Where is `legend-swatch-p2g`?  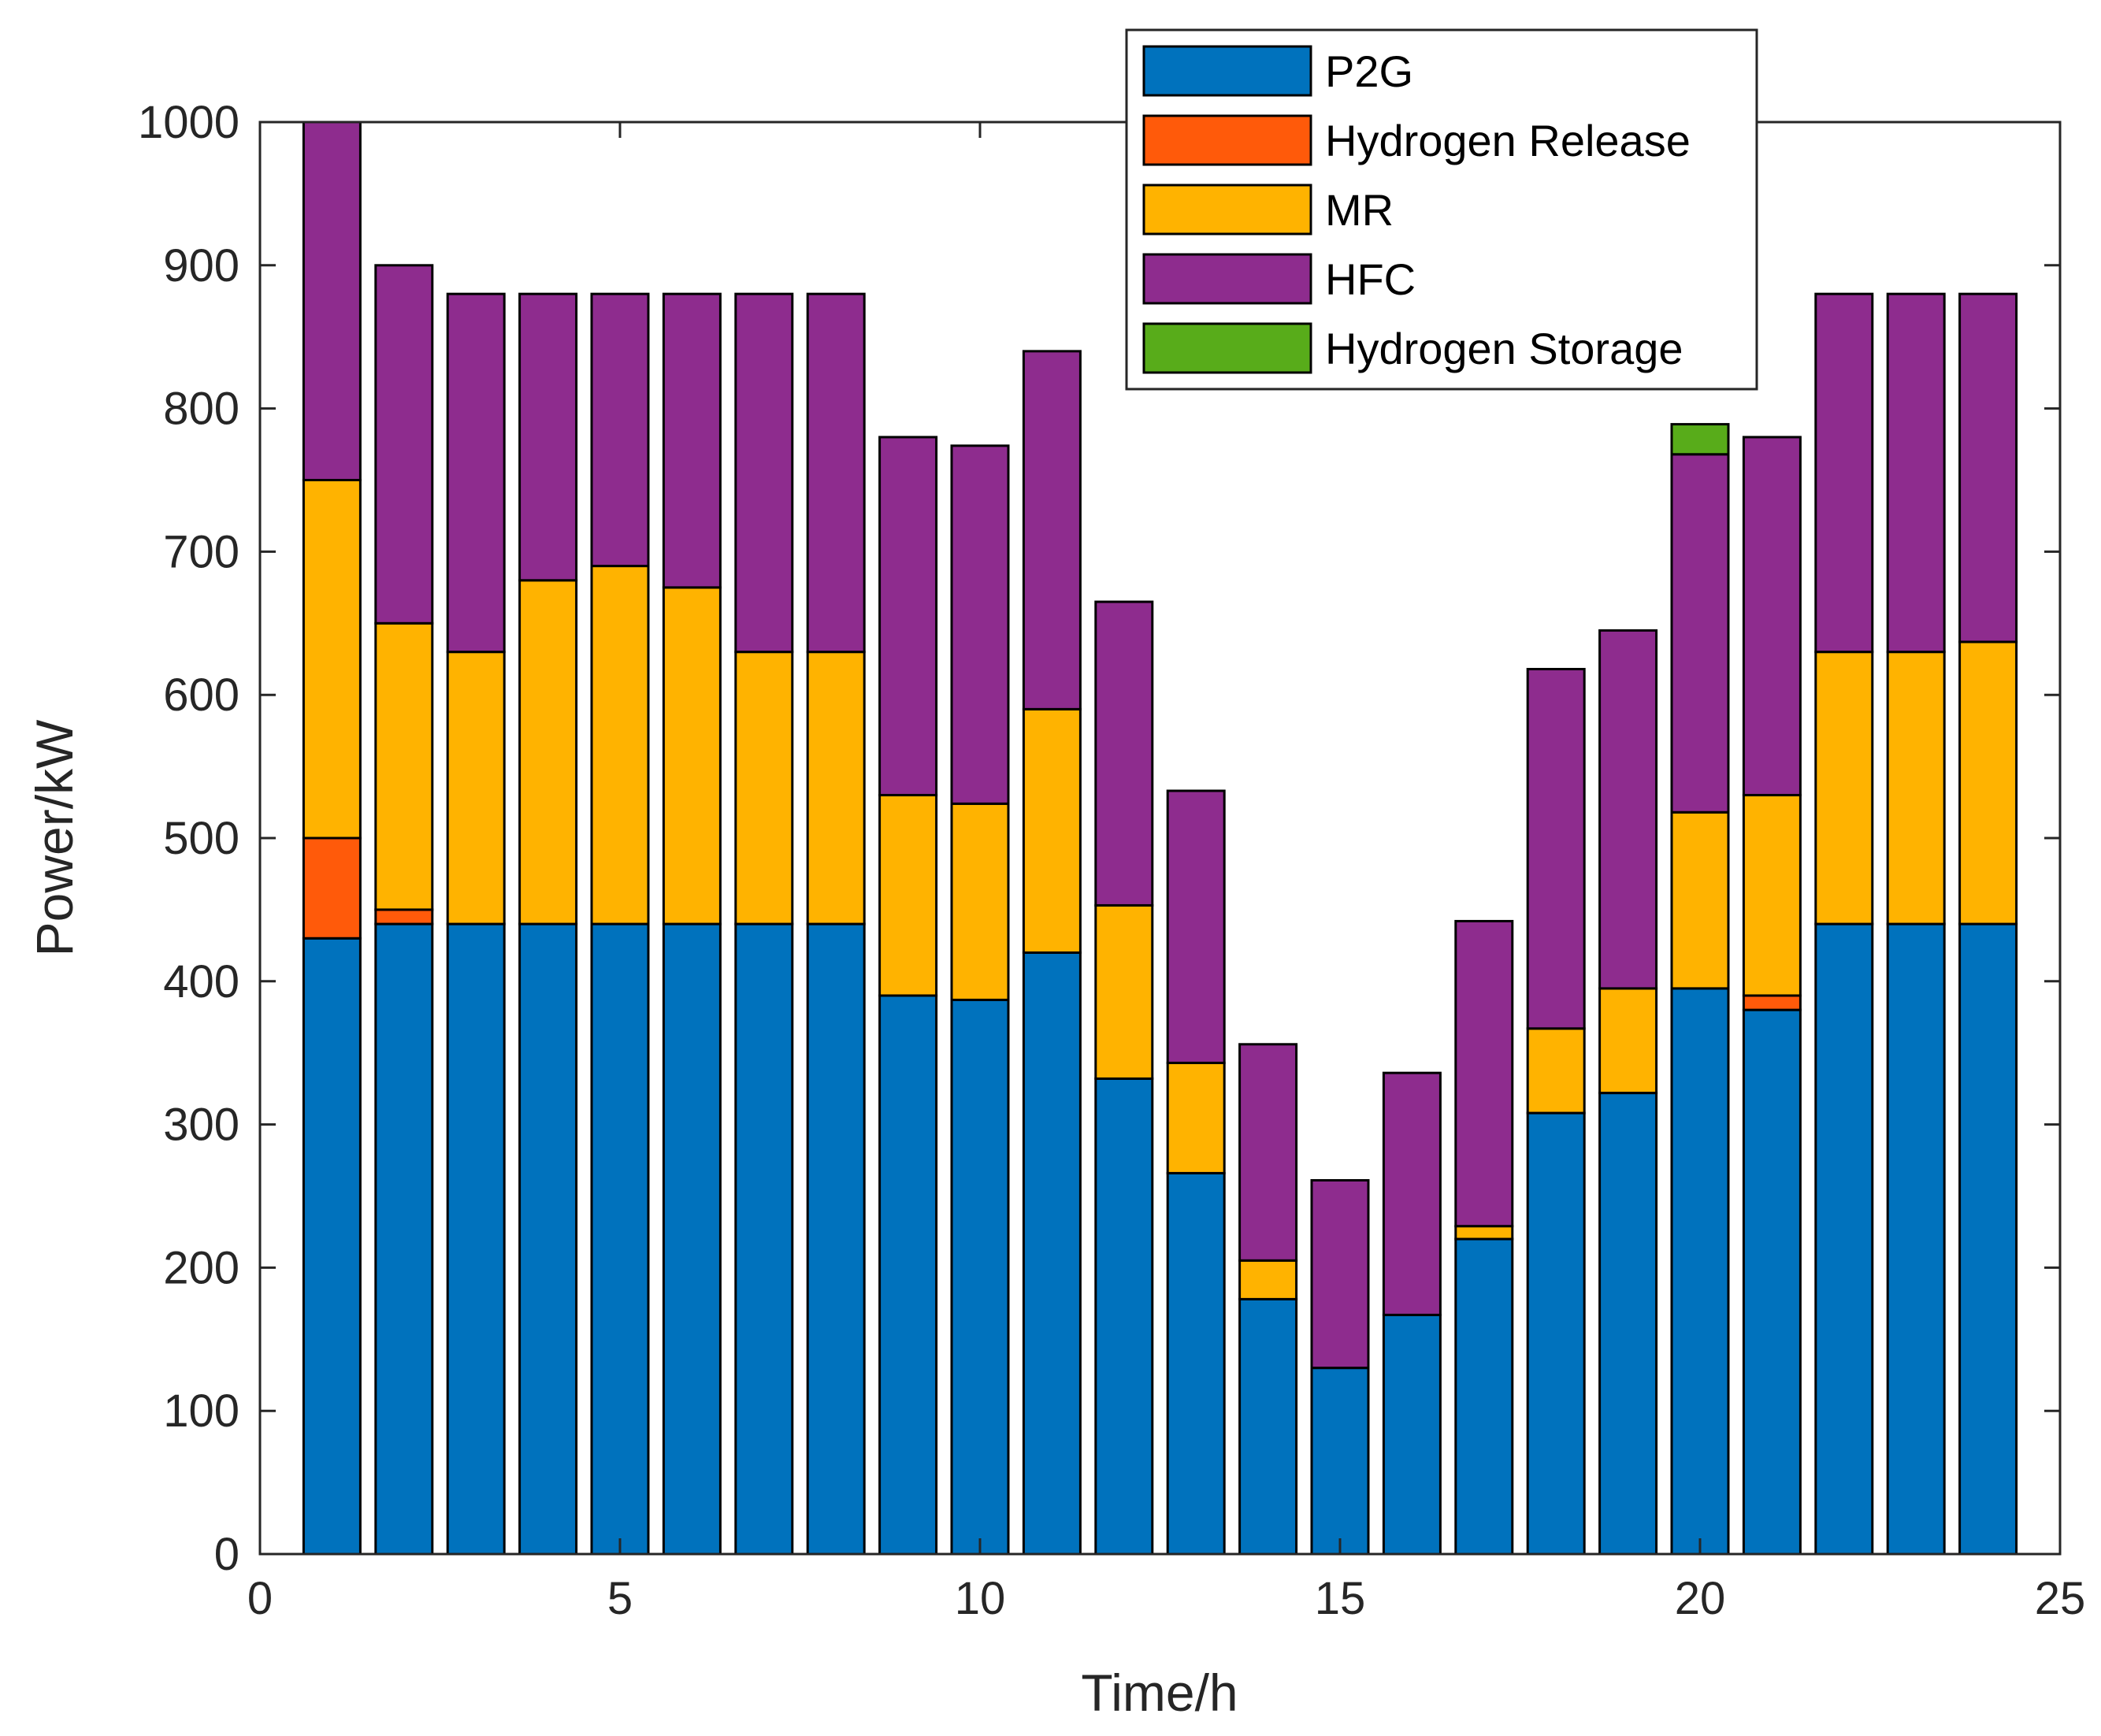 legend-swatch-p2g is located at coordinates (1227, 71).